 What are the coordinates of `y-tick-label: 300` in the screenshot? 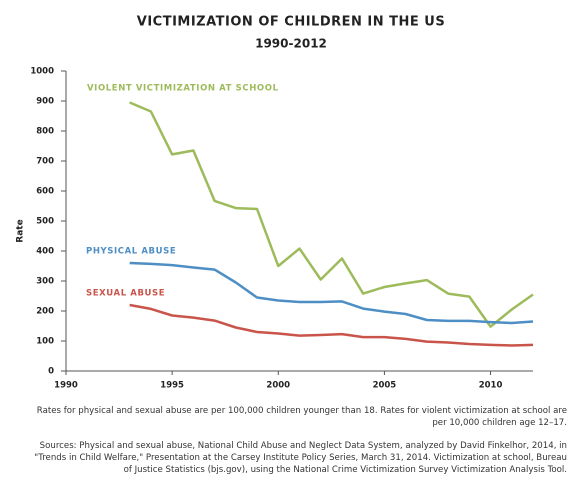 It's located at (45, 282).